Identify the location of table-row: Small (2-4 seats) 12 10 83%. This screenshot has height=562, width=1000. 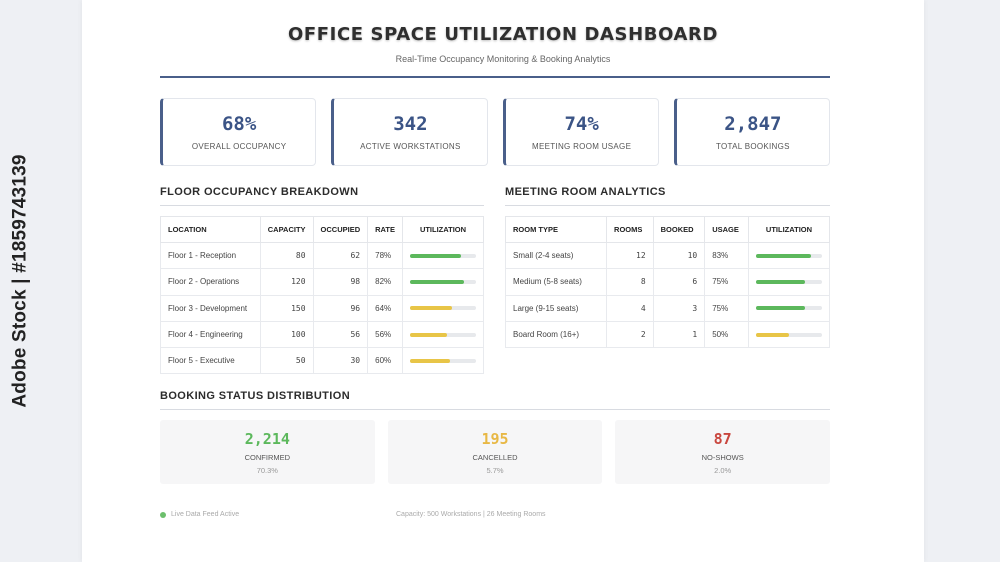
(667, 255).